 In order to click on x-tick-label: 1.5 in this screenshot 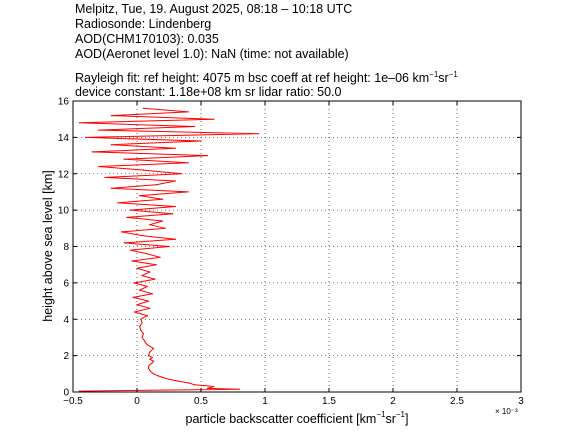, I will do `click(329, 401)`.